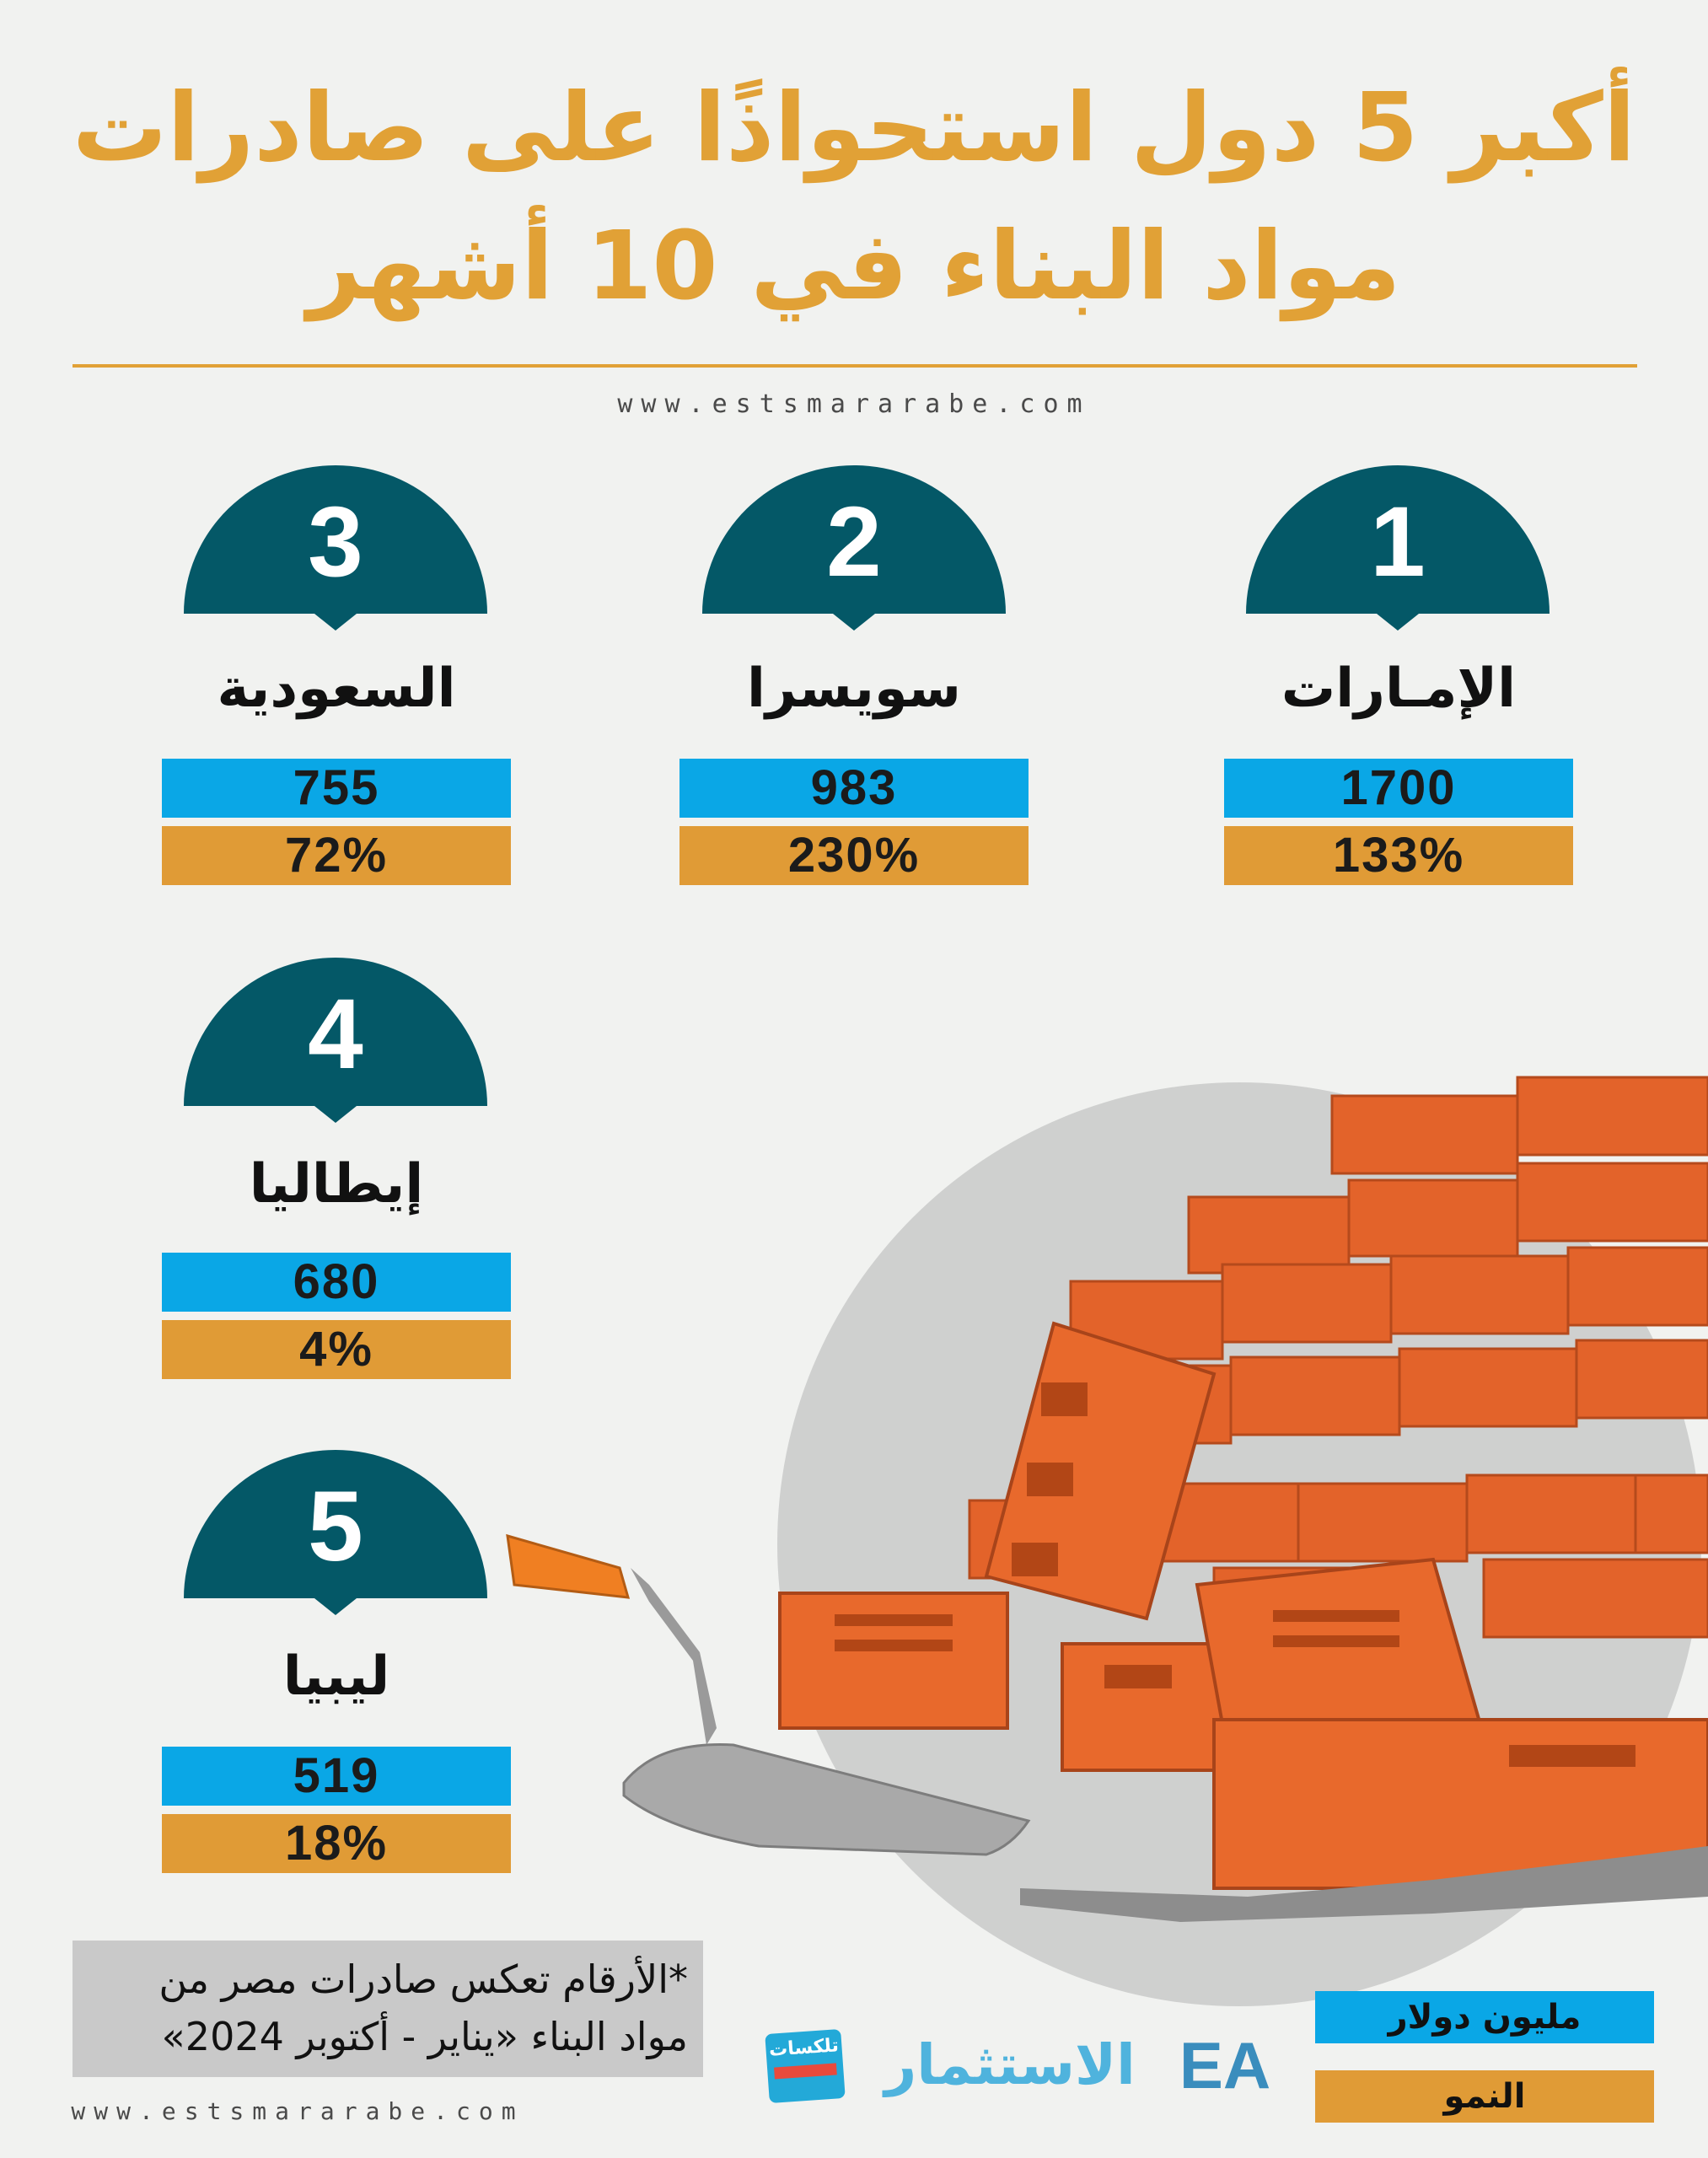 This screenshot has width=1708, height=2158. I want to click on estithmar-logo: الاستثمار, so click(1010, 2064).